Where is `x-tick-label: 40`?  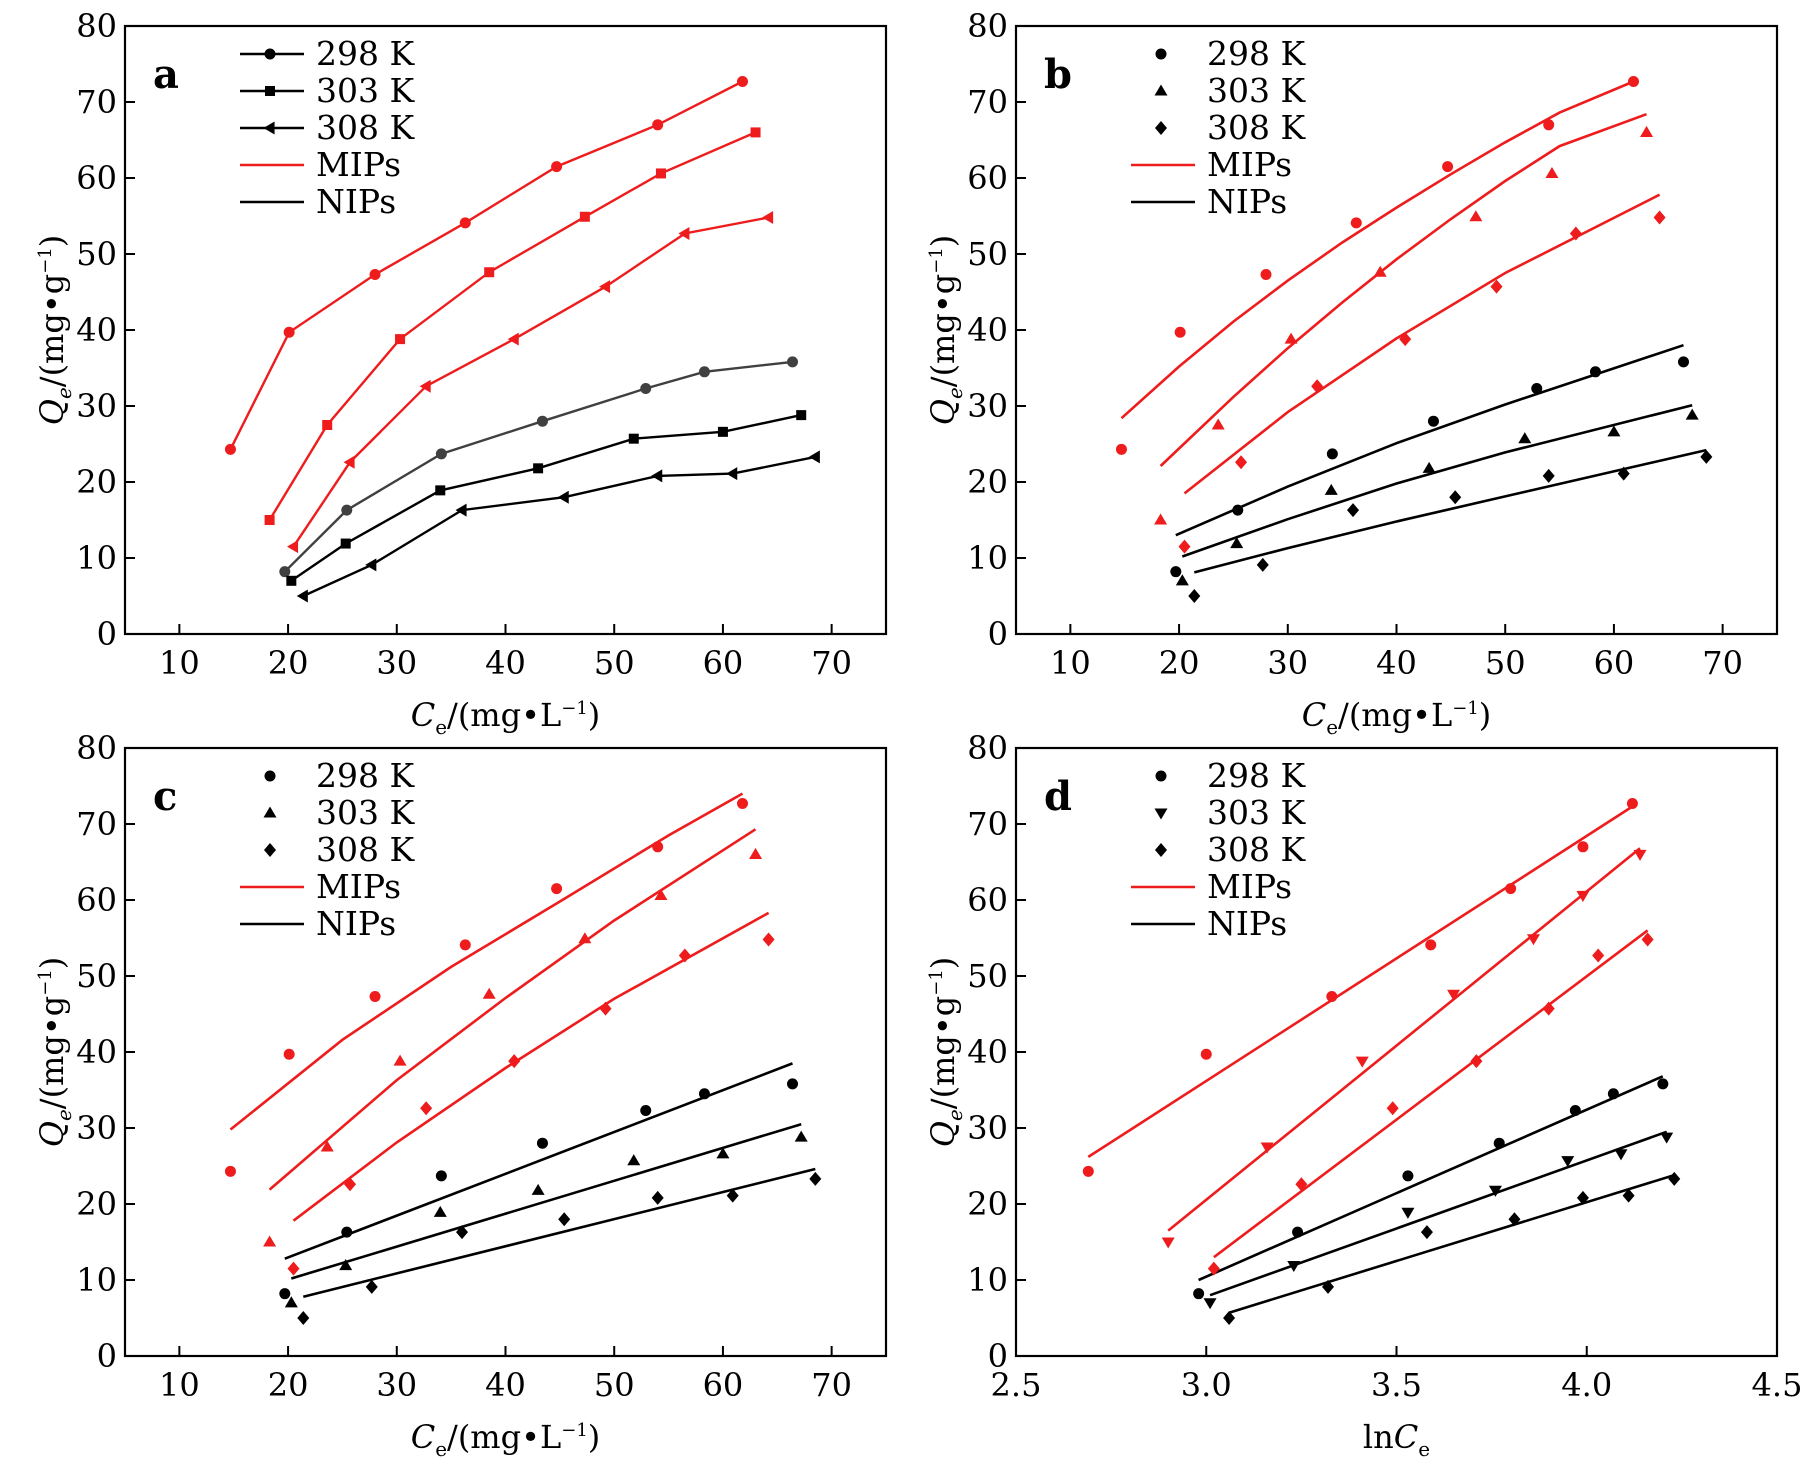
x-tick-label: 40 is located at coordinates (505, 663).